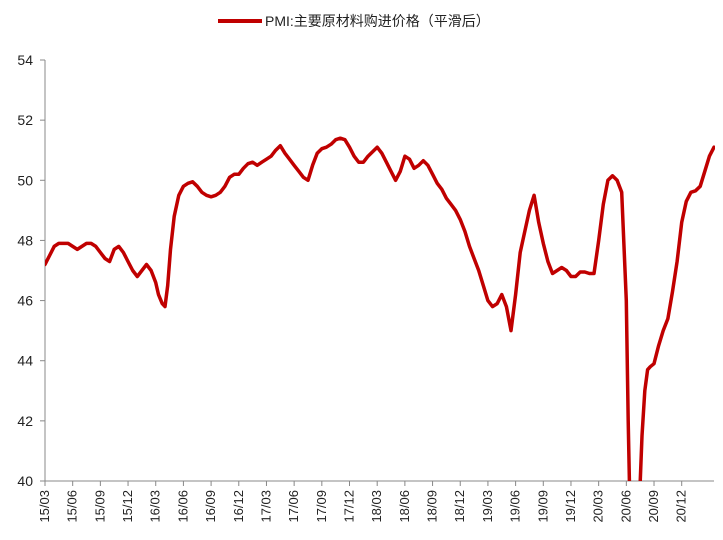 This screenshot has height=540, width=723. Describe the element at coordinates (25, 421) in the screenshot. I see `y-tick-label: 42` at that location.